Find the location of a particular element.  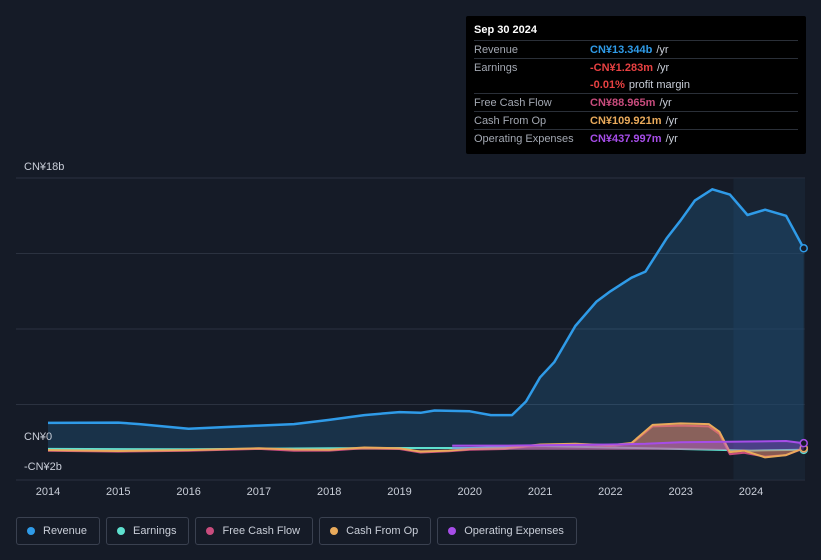

legend-item-operating-expenses: Operating Expenses is located at coordinates (507, 531).